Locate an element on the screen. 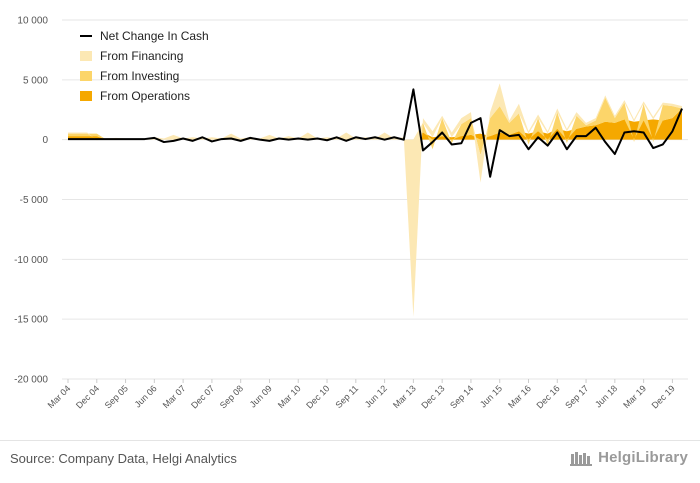  brand-name: HelgiLibrary is located at coordinates (643, 457).